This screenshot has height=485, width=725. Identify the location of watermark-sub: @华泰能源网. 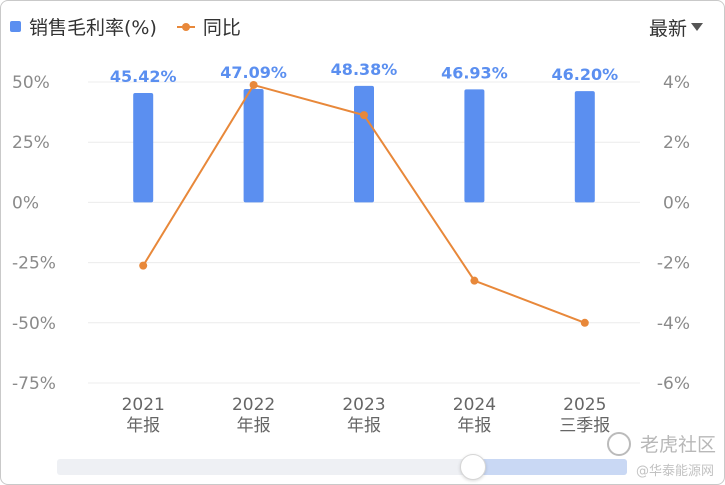
(675, 471).